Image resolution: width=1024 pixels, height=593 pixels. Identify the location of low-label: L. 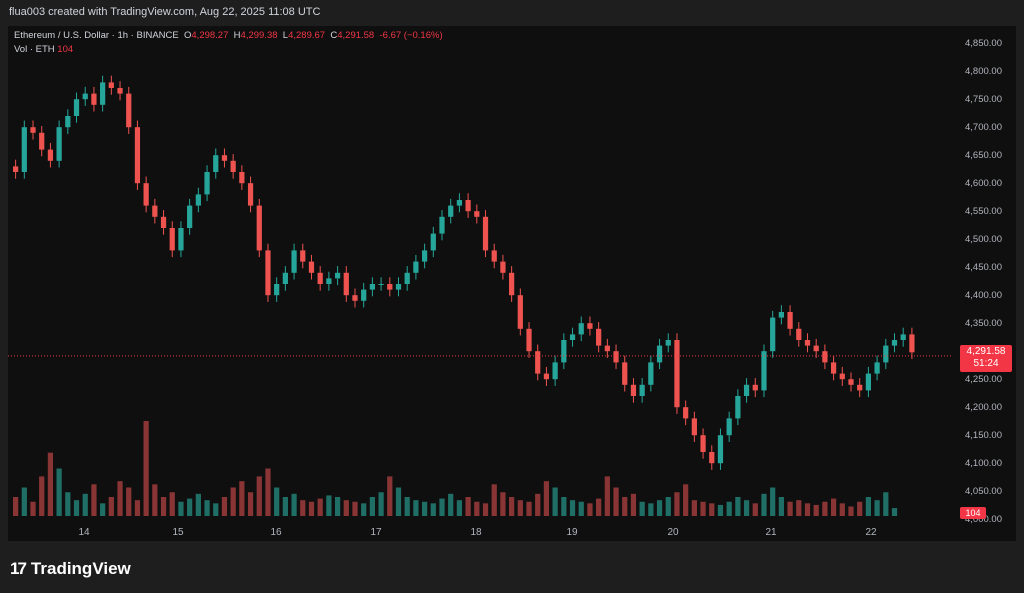
(285, 35).